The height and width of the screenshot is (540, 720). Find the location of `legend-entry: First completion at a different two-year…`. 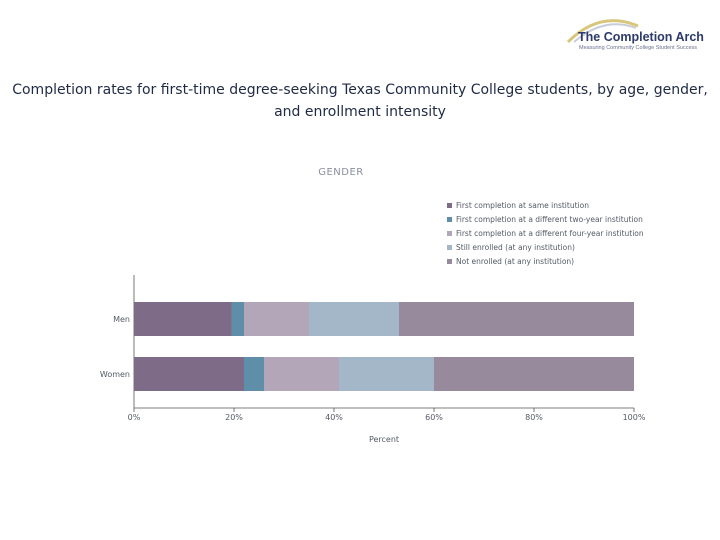

legend-entry: First completion at a different two-year… is located at coordinates (549, 219).